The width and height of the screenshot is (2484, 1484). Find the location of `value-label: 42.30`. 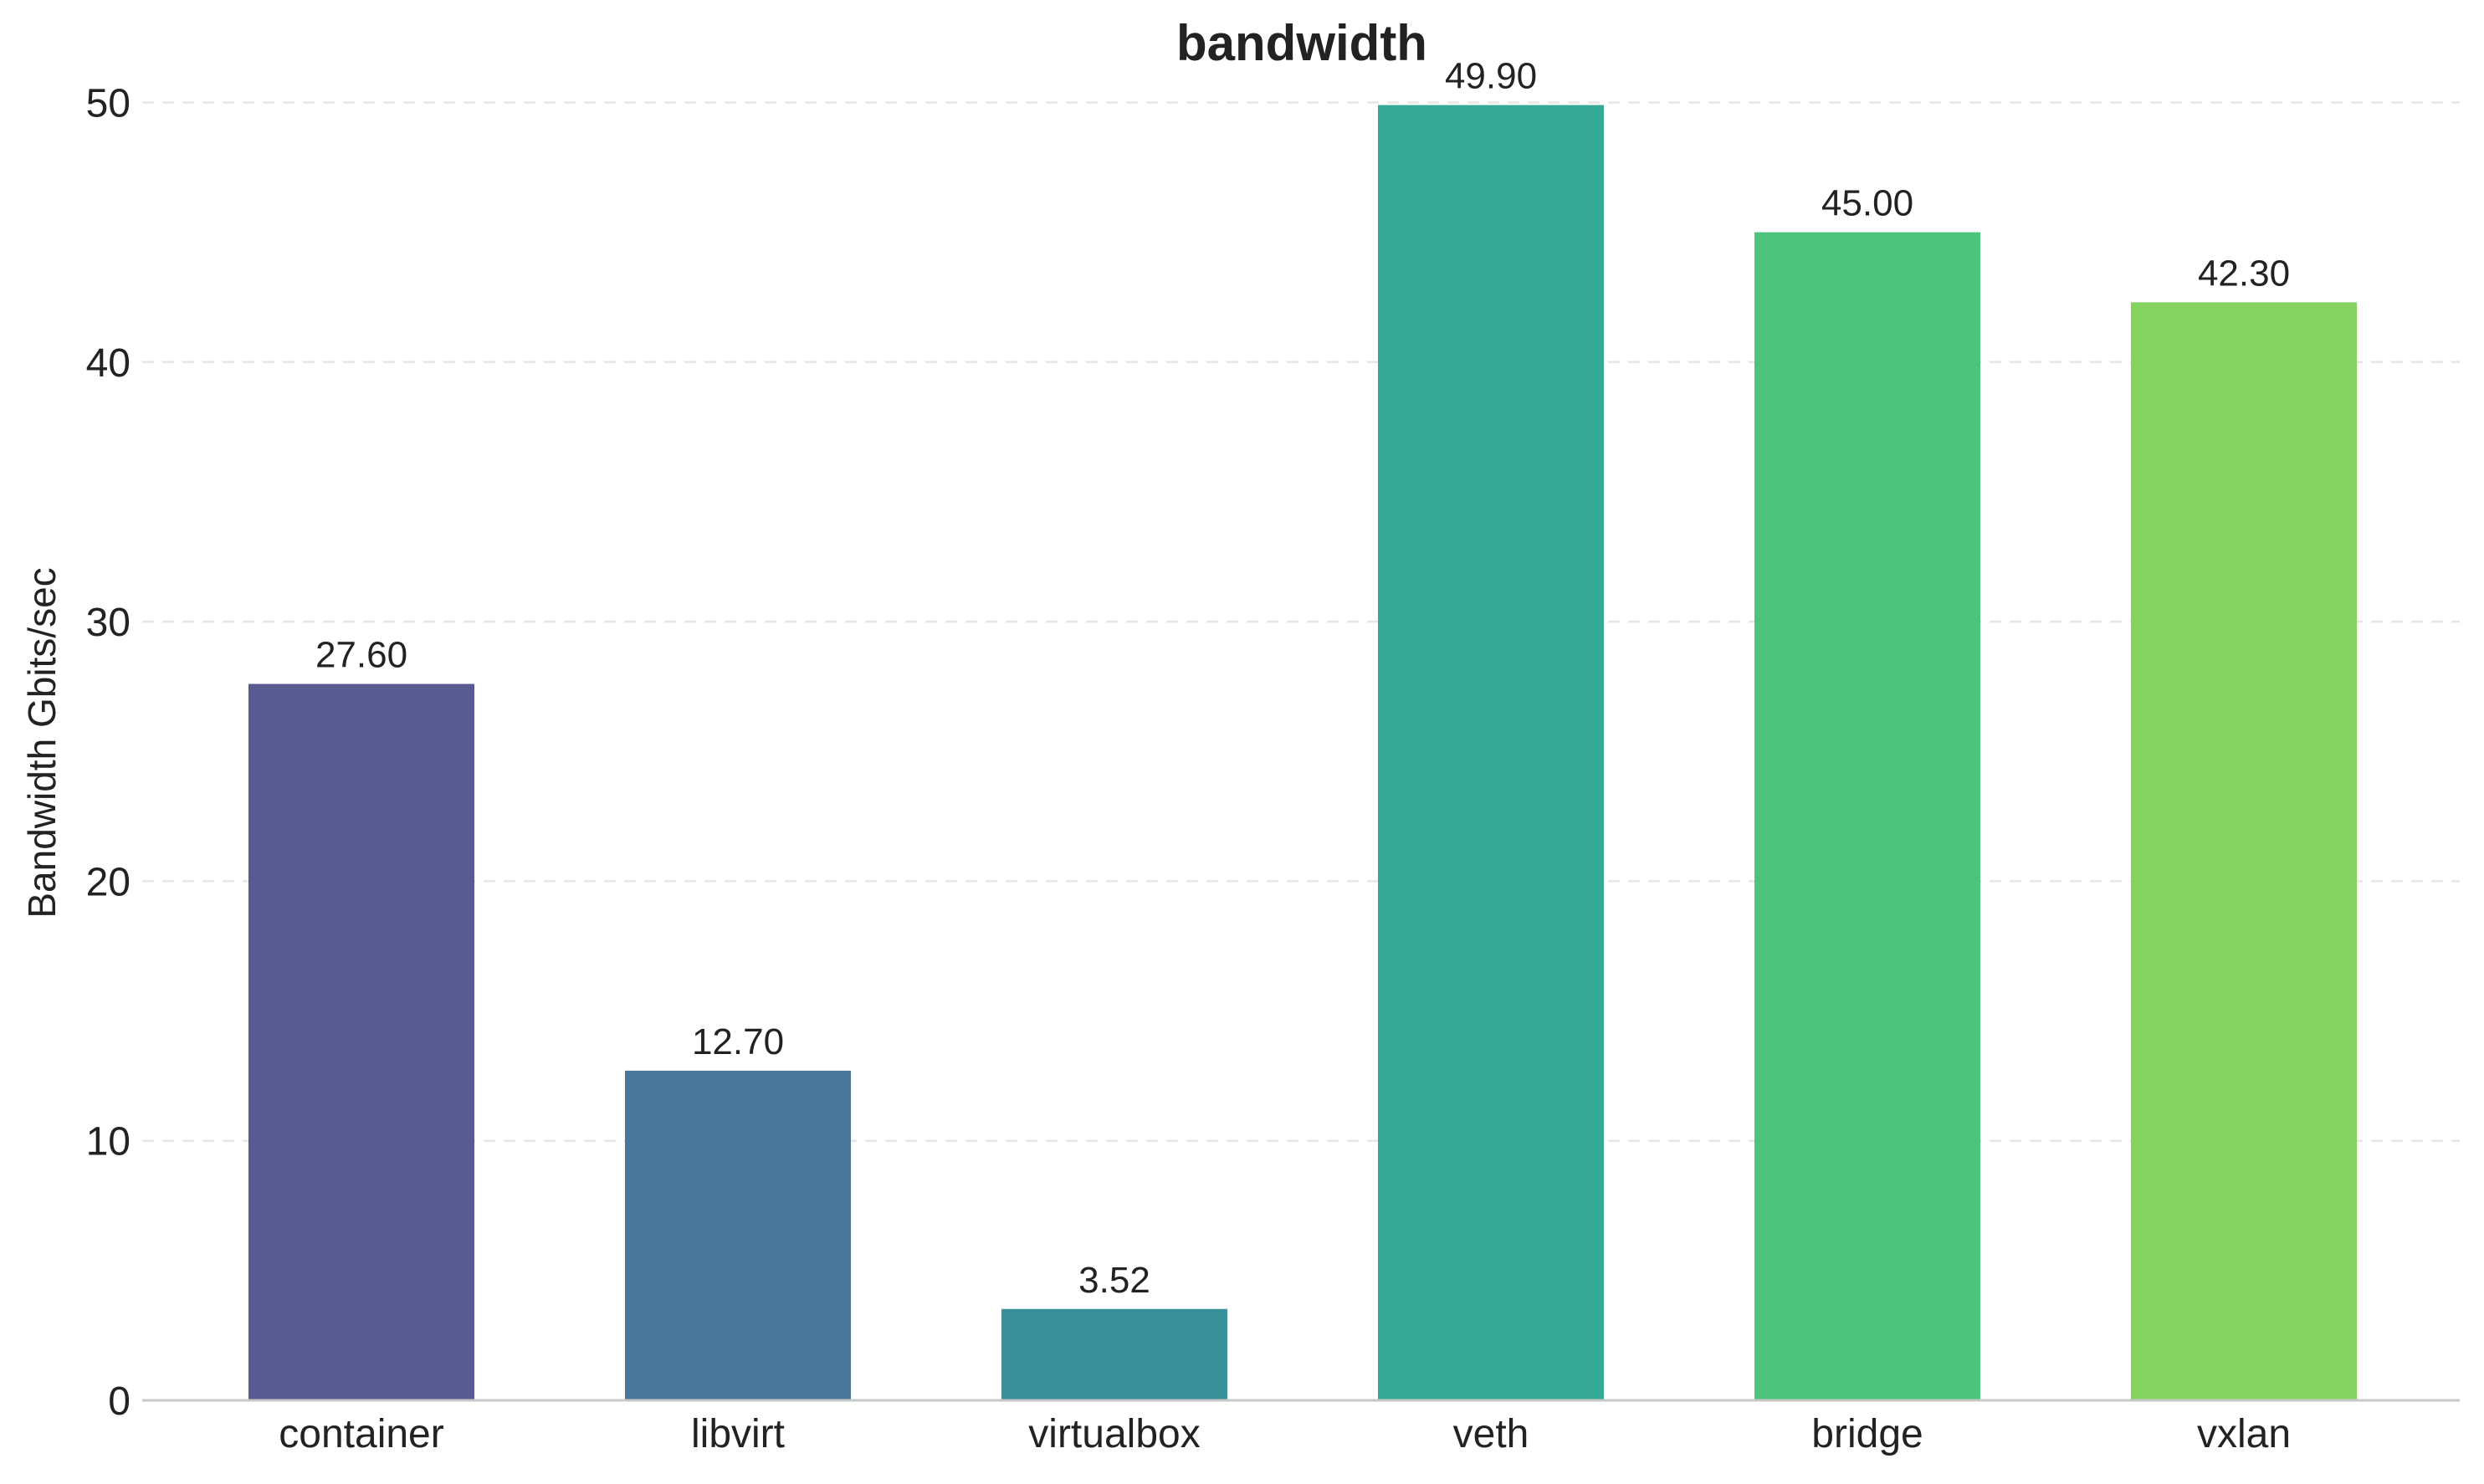

value-label: 42.30 is located at coordinates (2244, 273).